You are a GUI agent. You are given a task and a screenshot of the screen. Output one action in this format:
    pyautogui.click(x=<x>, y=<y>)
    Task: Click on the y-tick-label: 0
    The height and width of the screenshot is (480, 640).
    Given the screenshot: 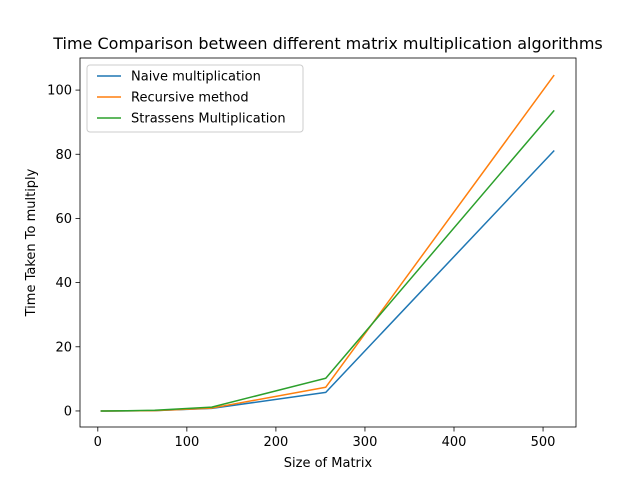 What is the action you would take?
    pyautogui.click(x=68, y=411)
    